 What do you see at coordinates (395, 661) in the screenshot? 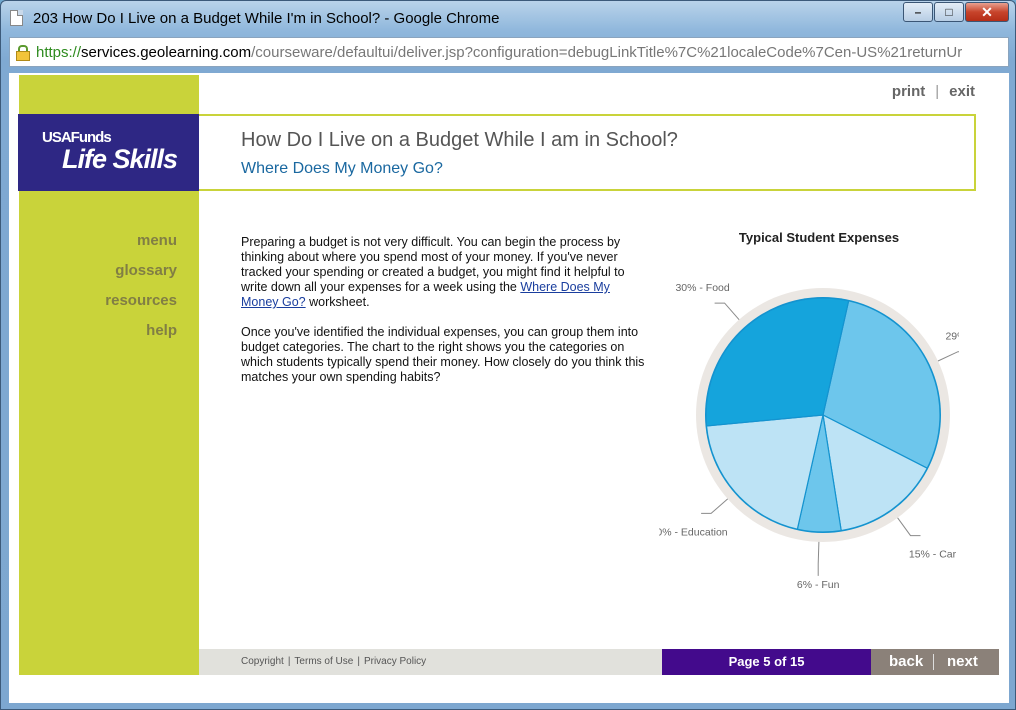
I see `privacy-policy-link: Privacy Policy` at bounding box center [395, 661].